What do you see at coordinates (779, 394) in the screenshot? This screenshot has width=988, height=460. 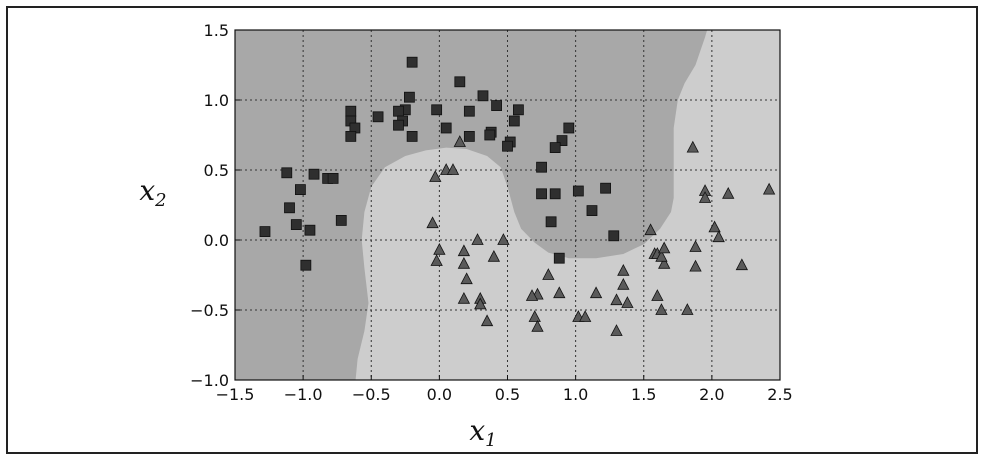 I see `x-tick-label: 2.5` at bounding box center [779, 394].